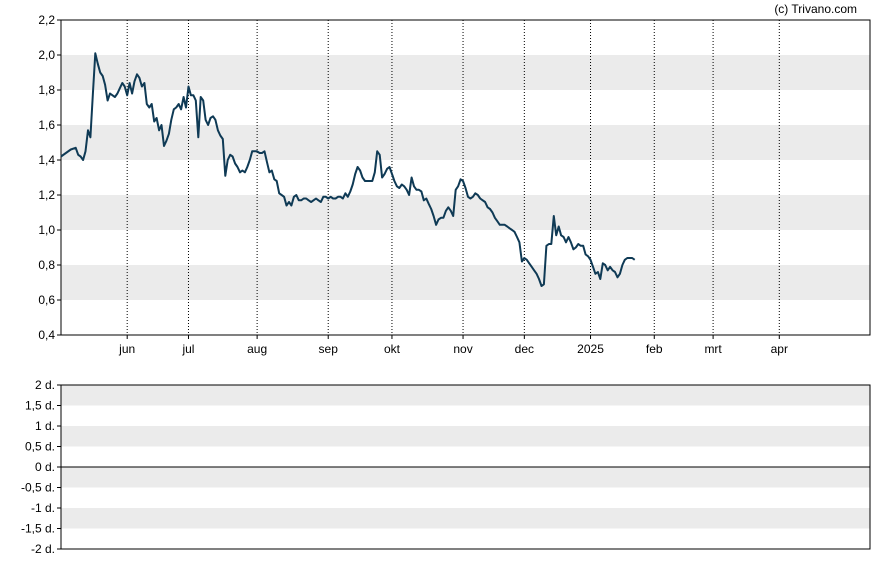  Describe the element at coordinates (40, 406) in the screenshot. I see `y-tick-label: 1,5 d.` at that location.